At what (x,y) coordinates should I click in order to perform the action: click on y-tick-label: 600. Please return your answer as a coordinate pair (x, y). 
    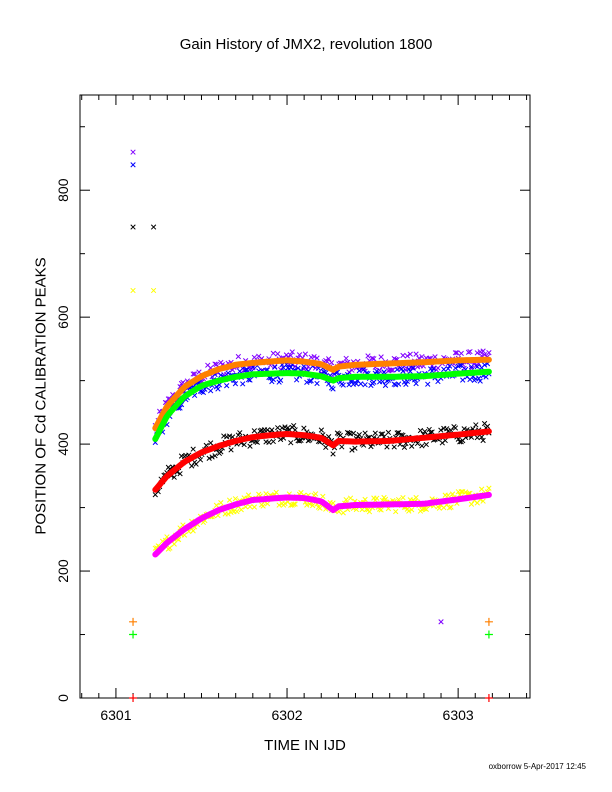
    Looking at the image, I should click on (63, 317).